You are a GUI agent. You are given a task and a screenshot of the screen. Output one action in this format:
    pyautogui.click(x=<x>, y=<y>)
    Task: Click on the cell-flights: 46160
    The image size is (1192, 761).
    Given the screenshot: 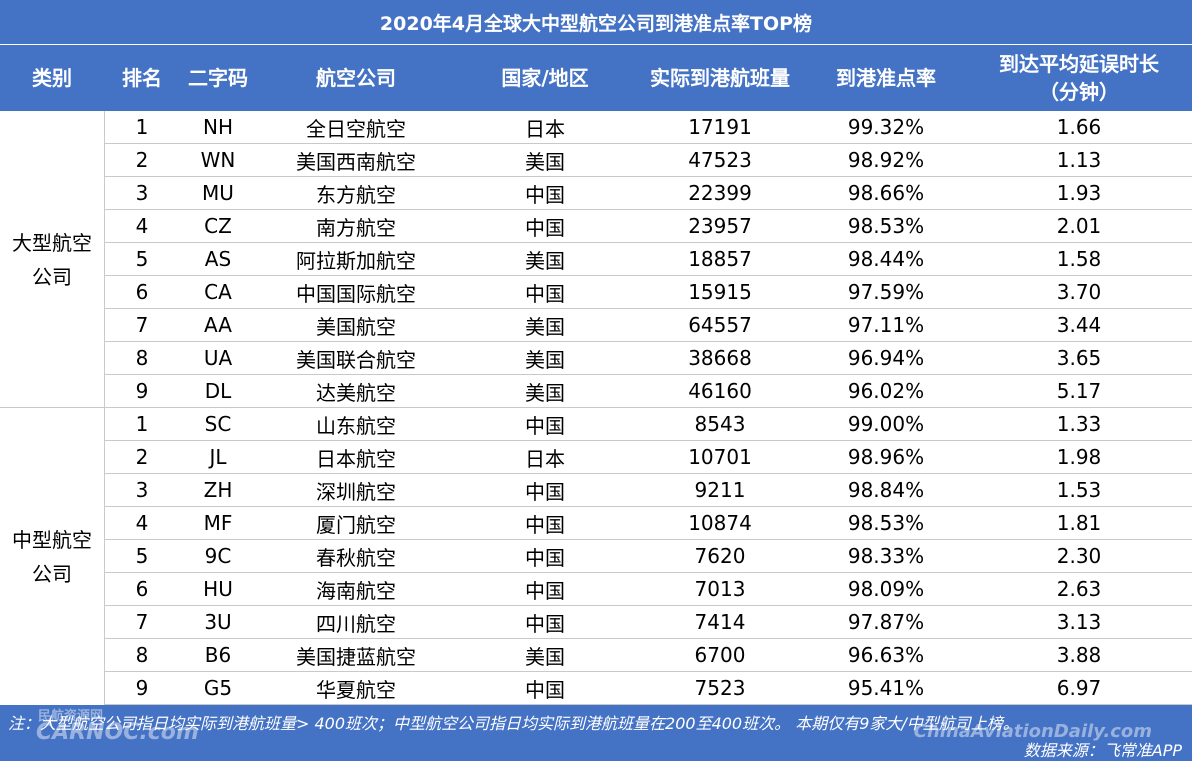 What is the action you would take?
    pyautogui.click(x=720, y=391)
    